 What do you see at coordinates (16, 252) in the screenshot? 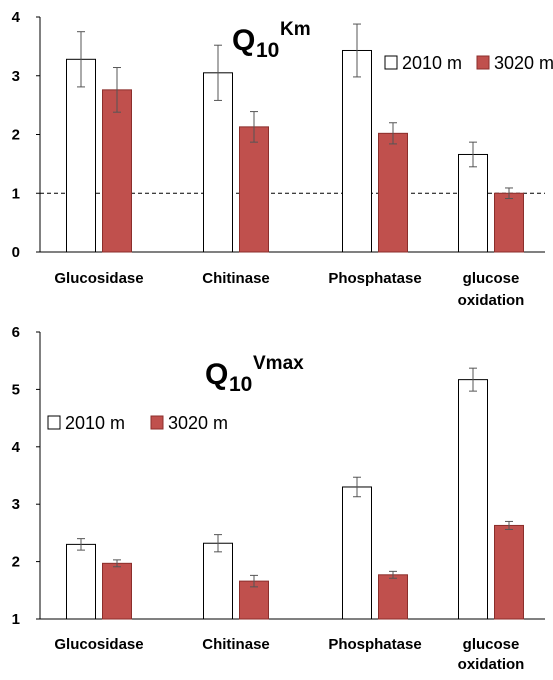
I see `y-tick-label: 0` at bounding box center [16, 252].